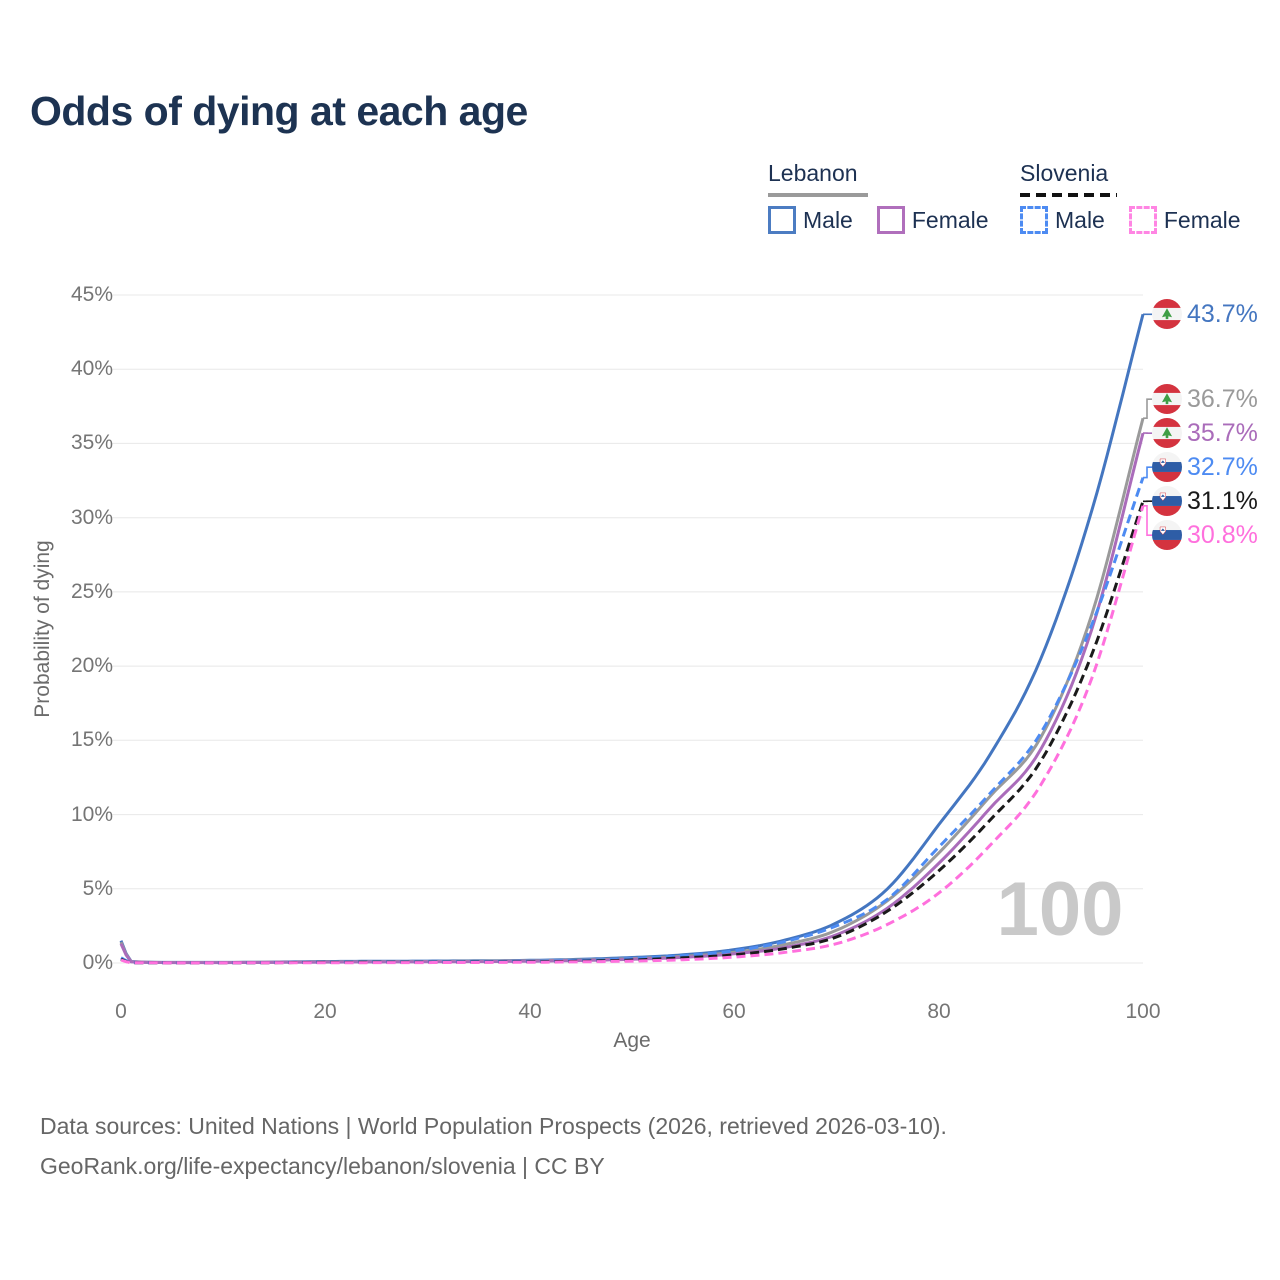  Describe the element at coordinates (1222, 398) in the screenshot. I see `end-value: 36.7%` at that location.